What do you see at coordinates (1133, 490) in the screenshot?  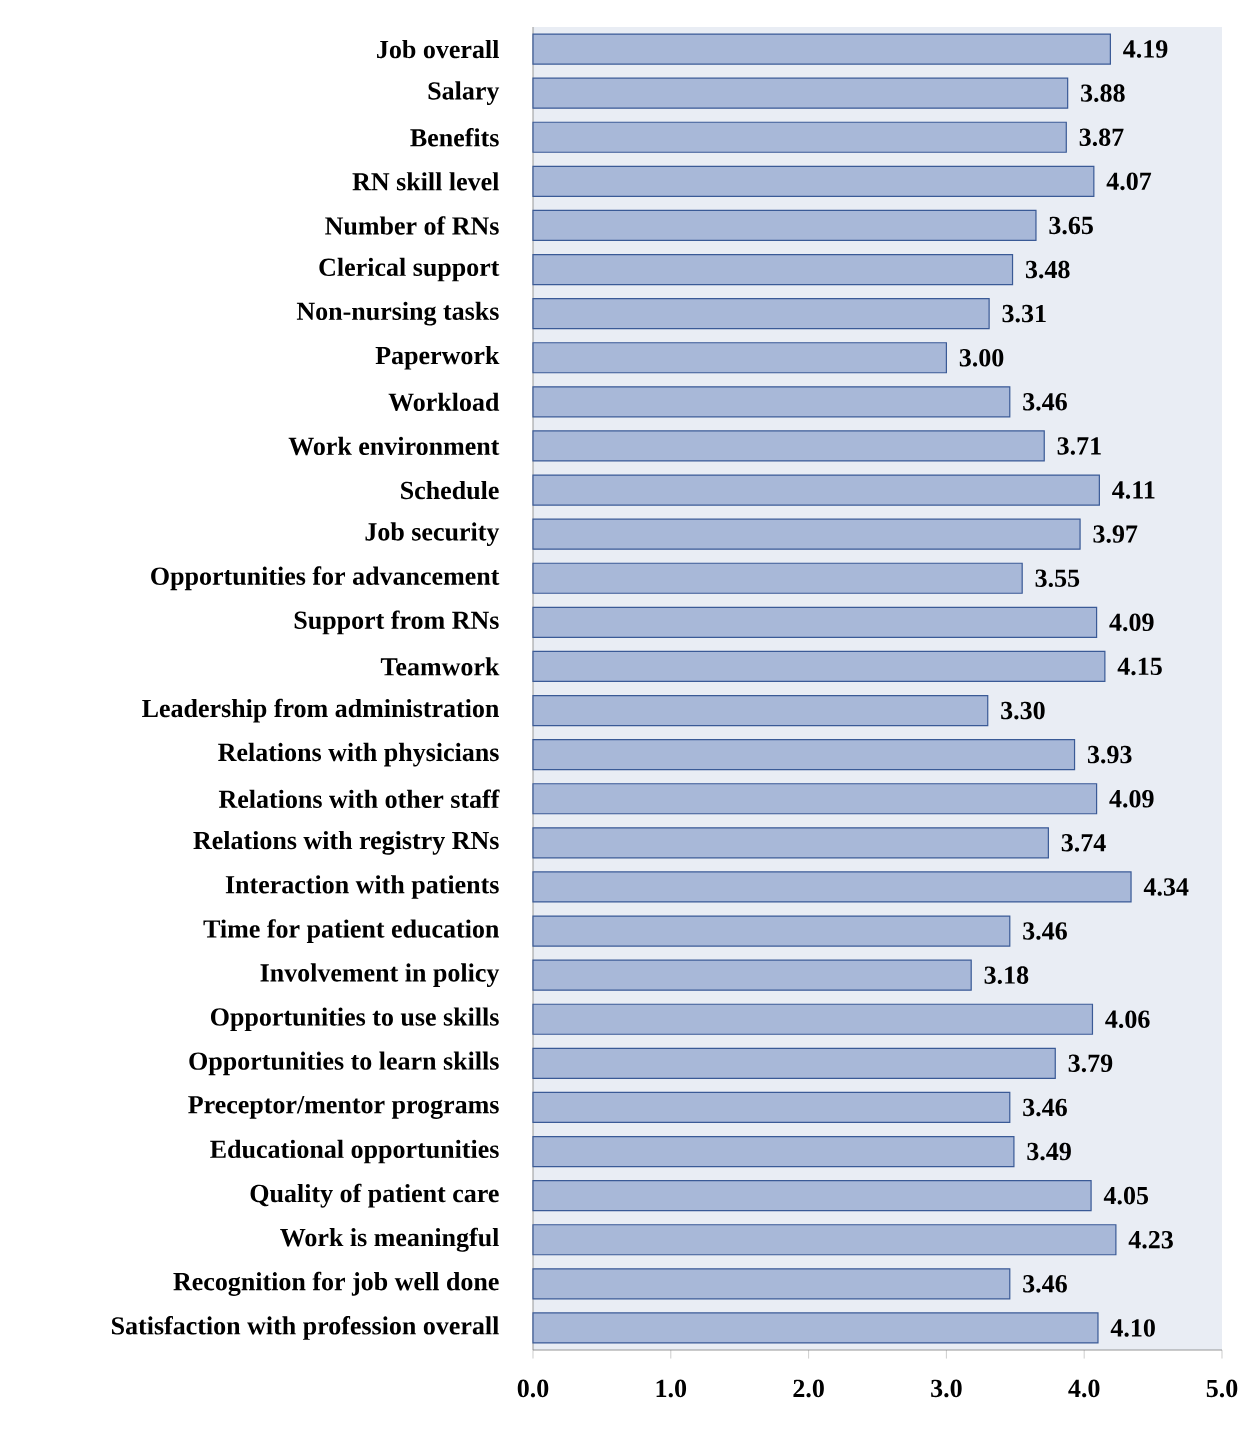 I see `data-label: 4.11` at bounding box center [1133, 490].